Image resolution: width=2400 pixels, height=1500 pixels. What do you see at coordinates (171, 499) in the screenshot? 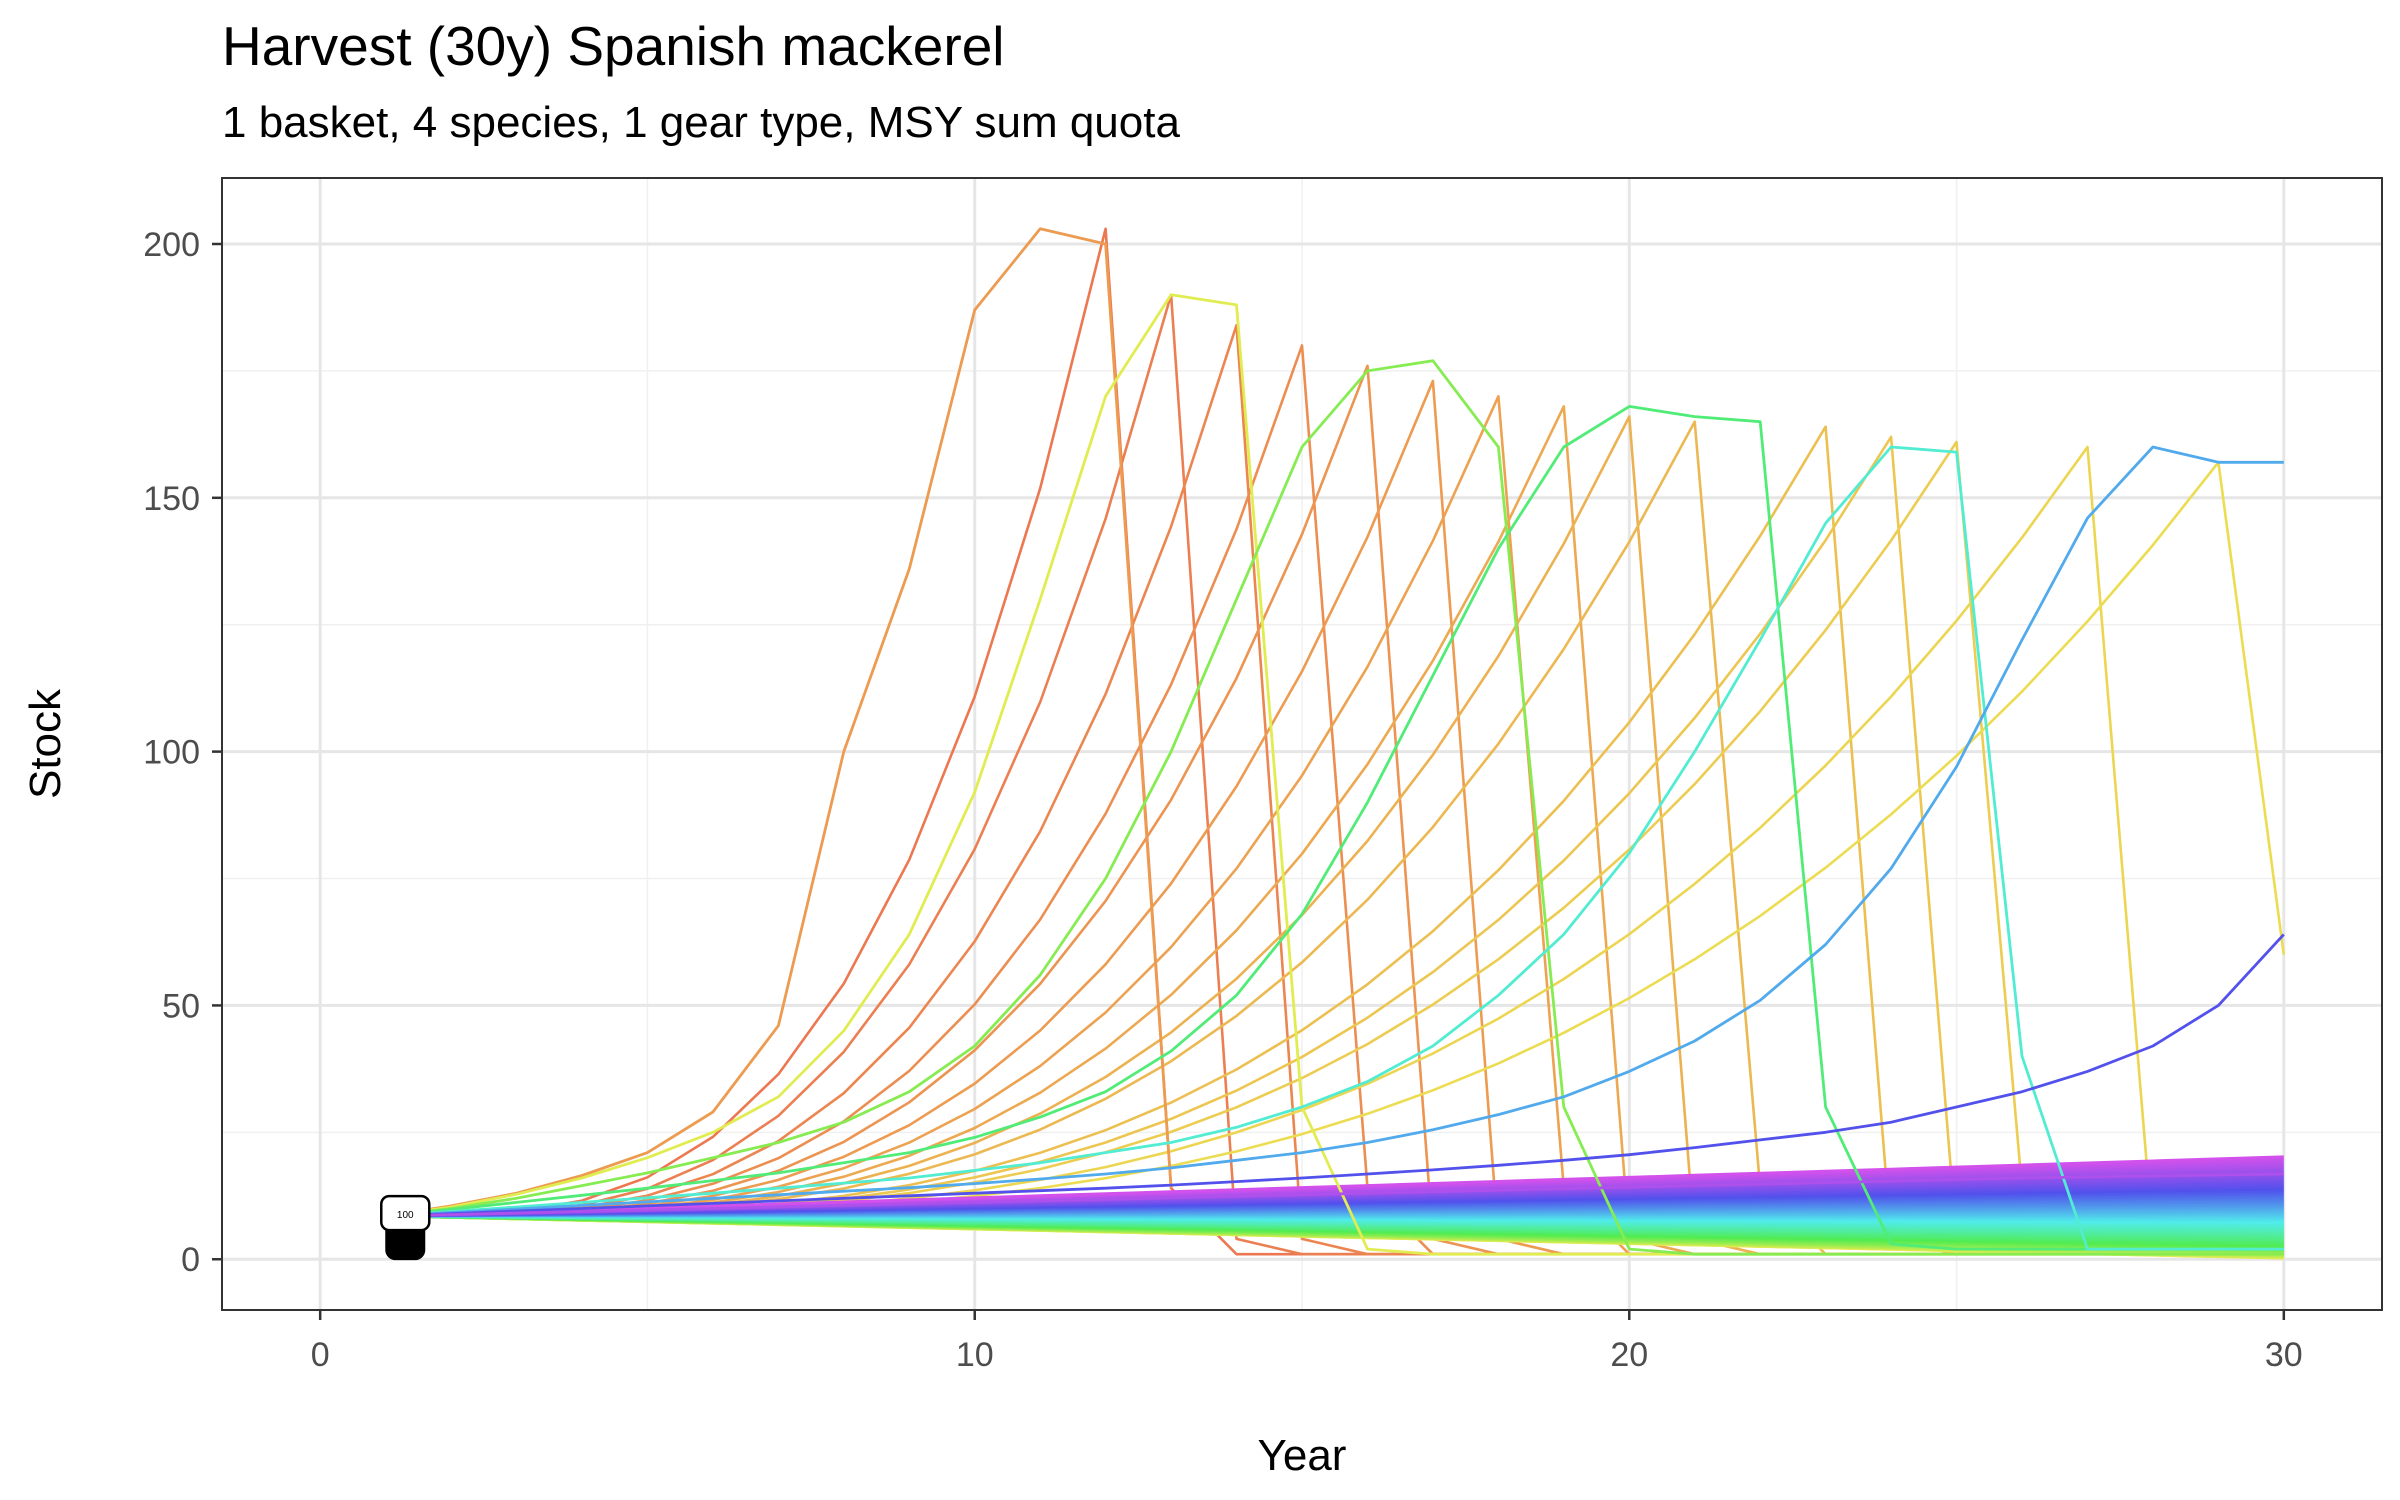
I see `y-tick-label: 150` at bounding box center [171, 499].